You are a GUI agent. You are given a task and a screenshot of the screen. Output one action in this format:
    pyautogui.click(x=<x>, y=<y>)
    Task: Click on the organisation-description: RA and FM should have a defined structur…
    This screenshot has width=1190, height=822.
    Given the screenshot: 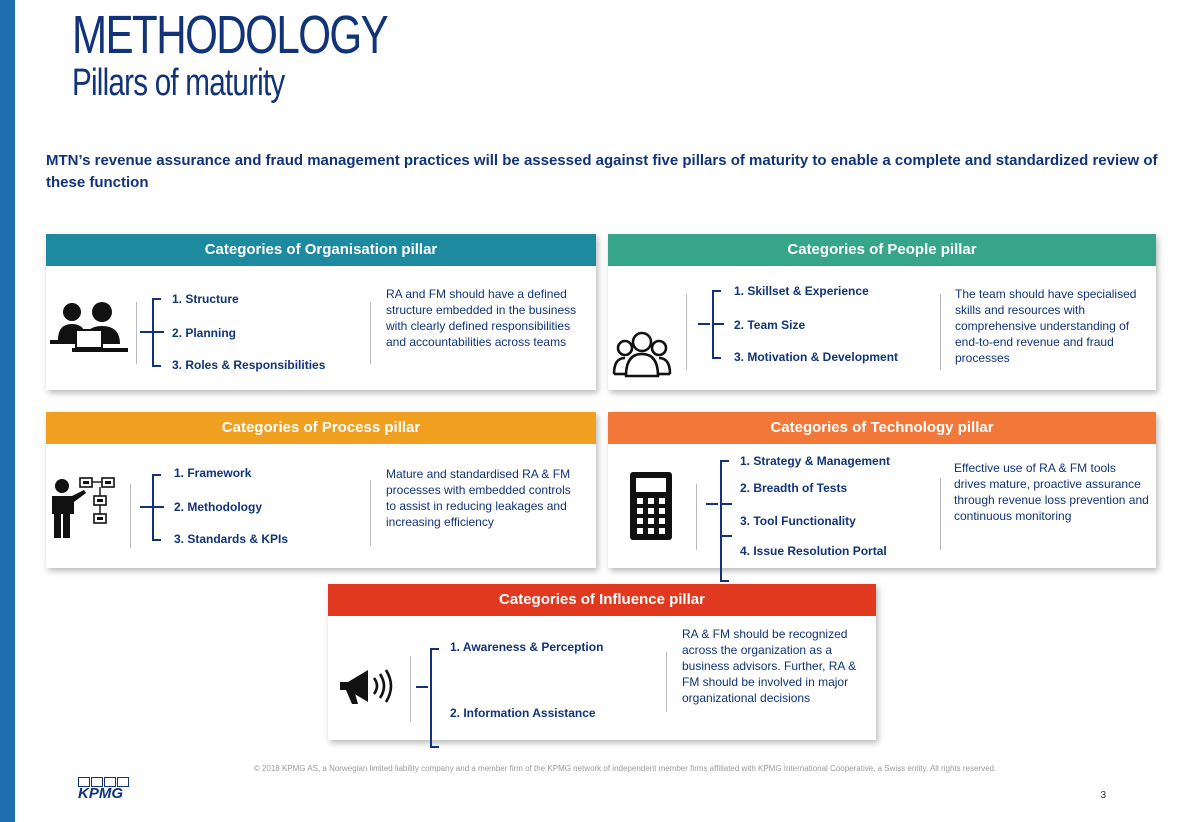 What is the action you would take?
    pyautogui.click(x=481, y=318)
    